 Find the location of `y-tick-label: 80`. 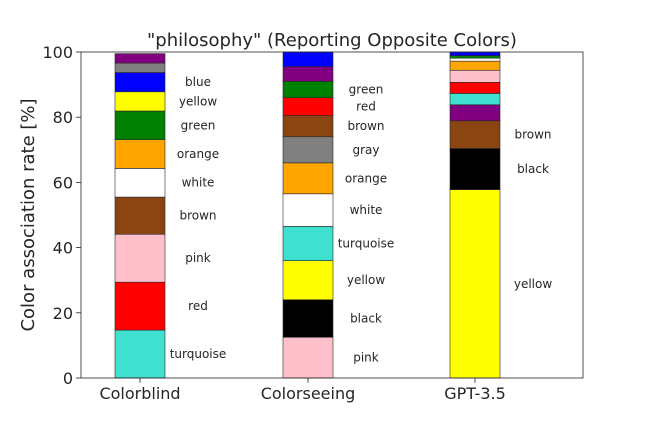

y-tick-label: 80 is located at coordinates (63, 117).